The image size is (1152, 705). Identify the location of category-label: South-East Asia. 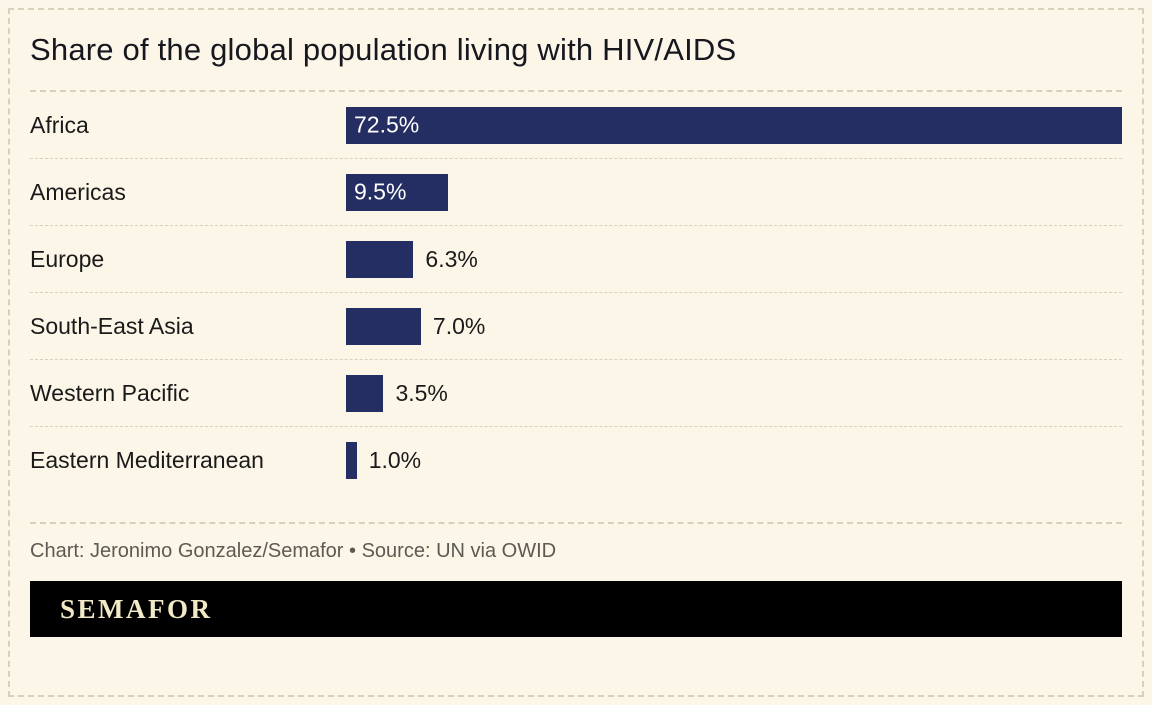
(112, 325).